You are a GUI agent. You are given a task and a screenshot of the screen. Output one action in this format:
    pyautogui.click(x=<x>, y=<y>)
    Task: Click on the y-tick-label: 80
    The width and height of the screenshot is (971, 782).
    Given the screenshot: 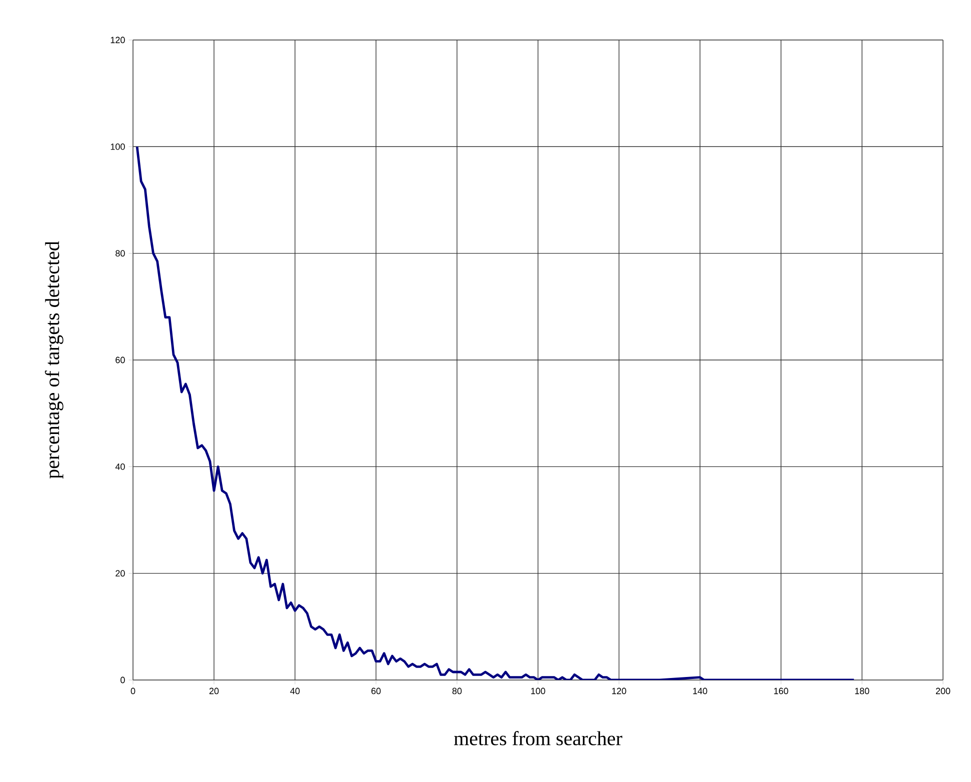 What is the action you would take?
    pyautogui.click(x=120, y=253)
    